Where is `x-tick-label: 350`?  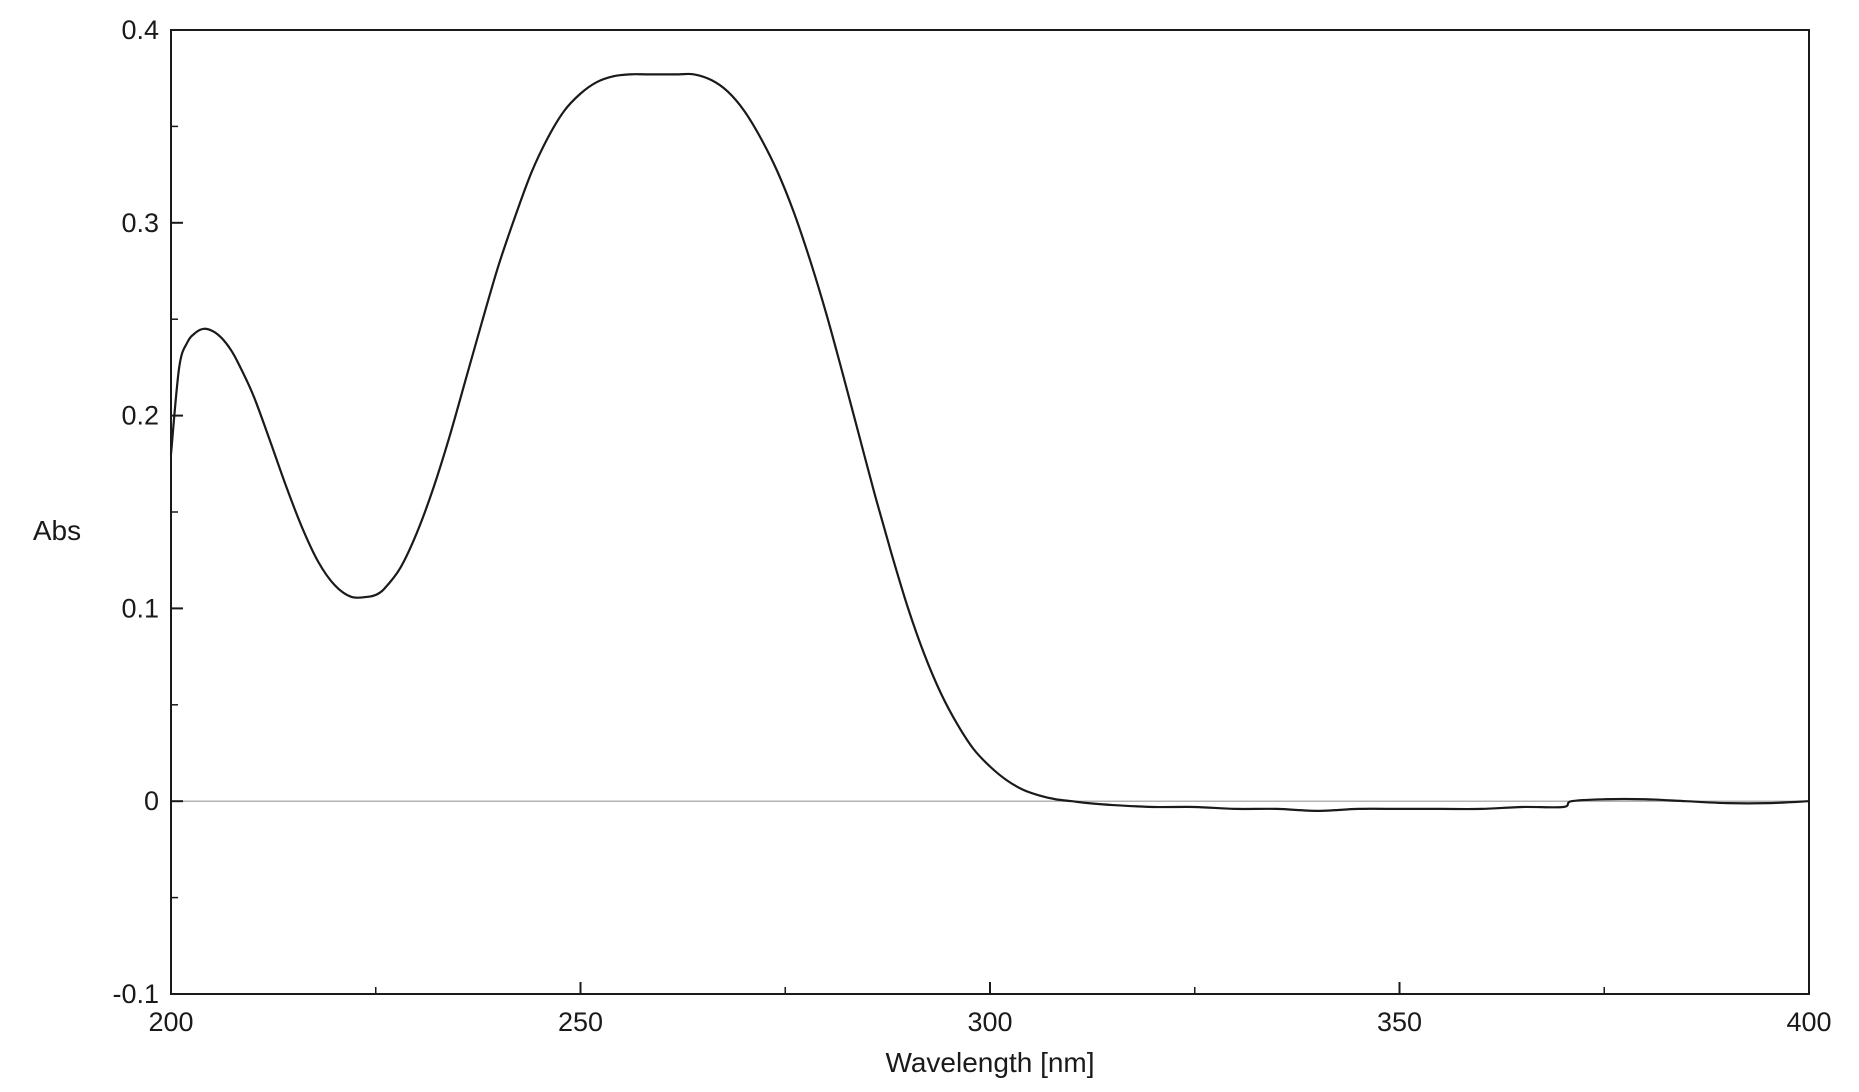 x-tick-label: 350 is located at coordinates (1399, 1022).